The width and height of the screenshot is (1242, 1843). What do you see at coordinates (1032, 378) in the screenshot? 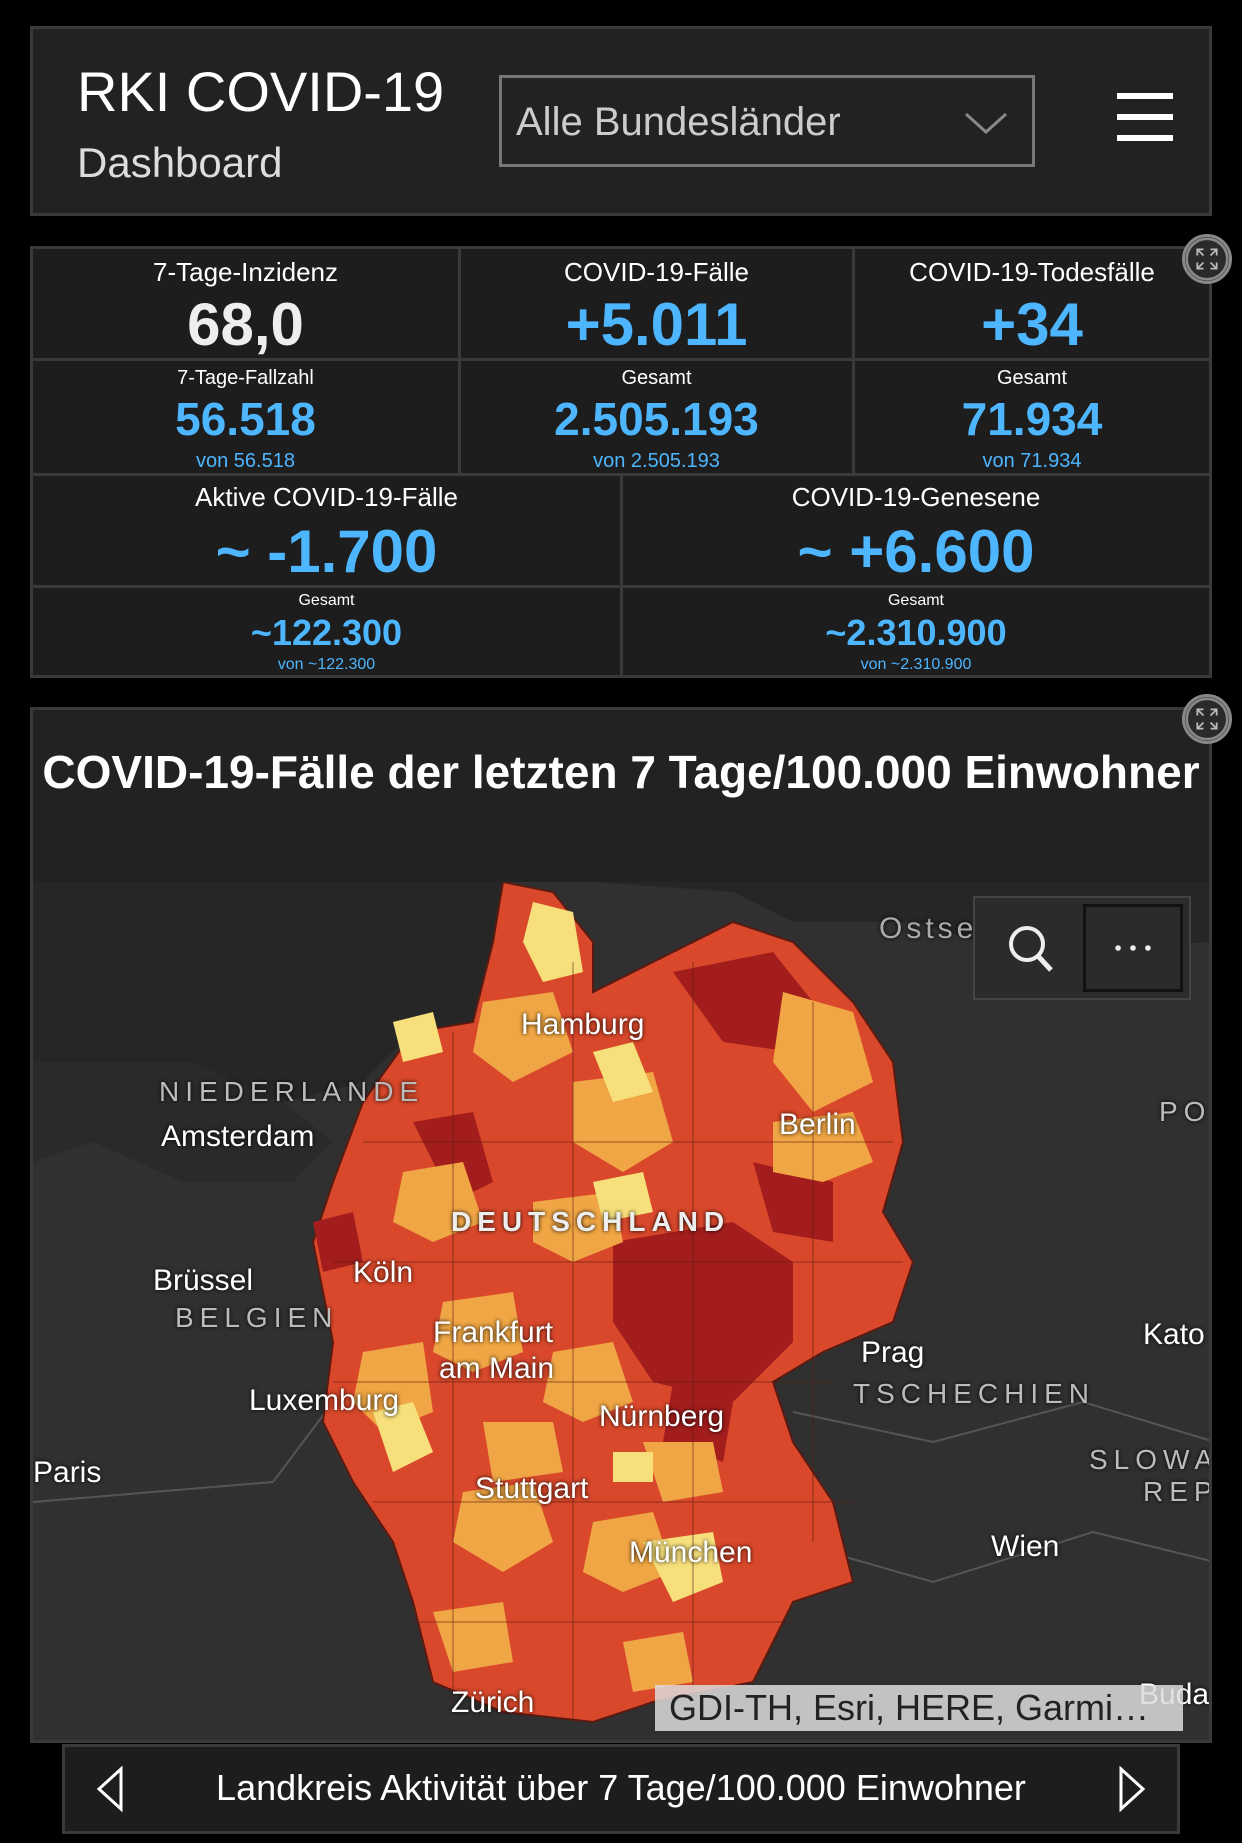
I see `deaths-total-label: Gesamt` at bounding box center [1032, 378].